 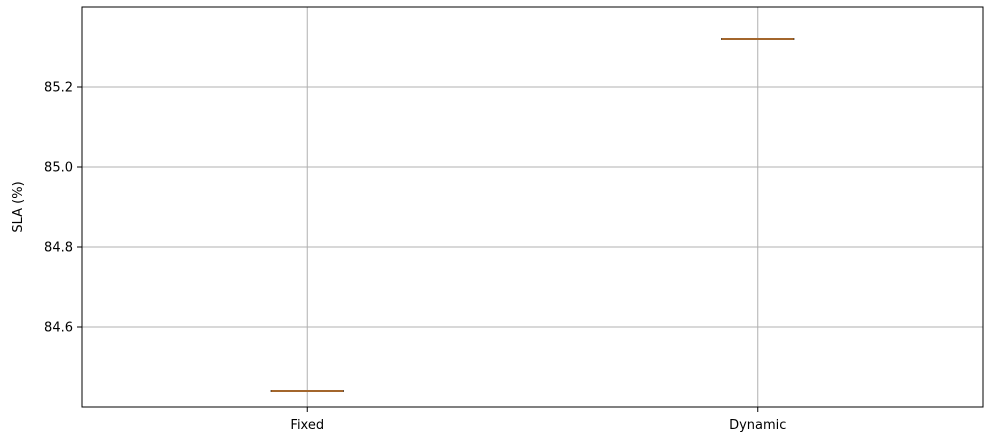 What do you see at coordinates (307, 391) in the screenshot?
I see `box-fixed` at bounding box center [307, 391].